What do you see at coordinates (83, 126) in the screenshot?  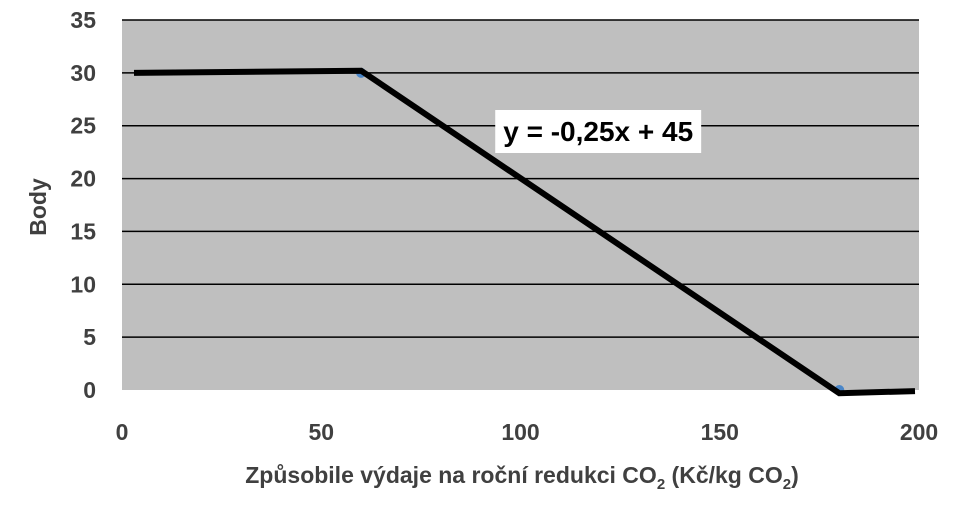 I see `y-tick-label-25: 25` at bounding box center [83, 126].